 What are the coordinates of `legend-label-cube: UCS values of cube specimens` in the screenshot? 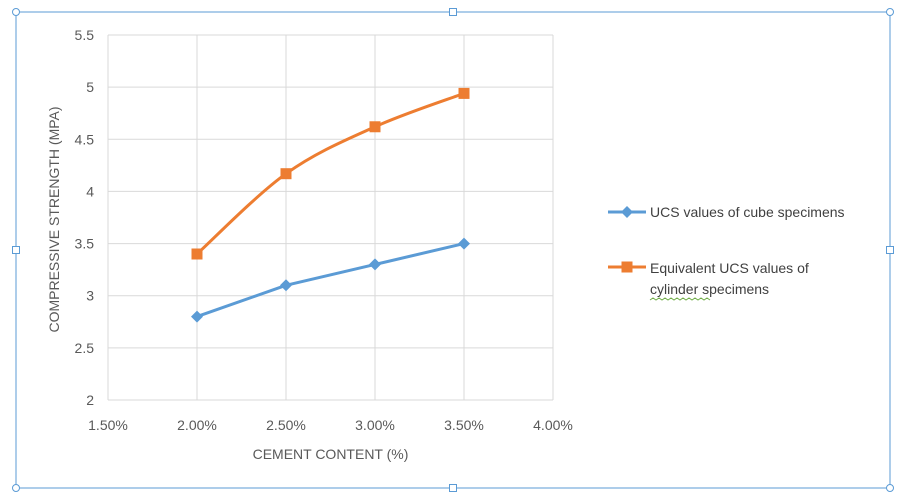 It's located at (747, 212).